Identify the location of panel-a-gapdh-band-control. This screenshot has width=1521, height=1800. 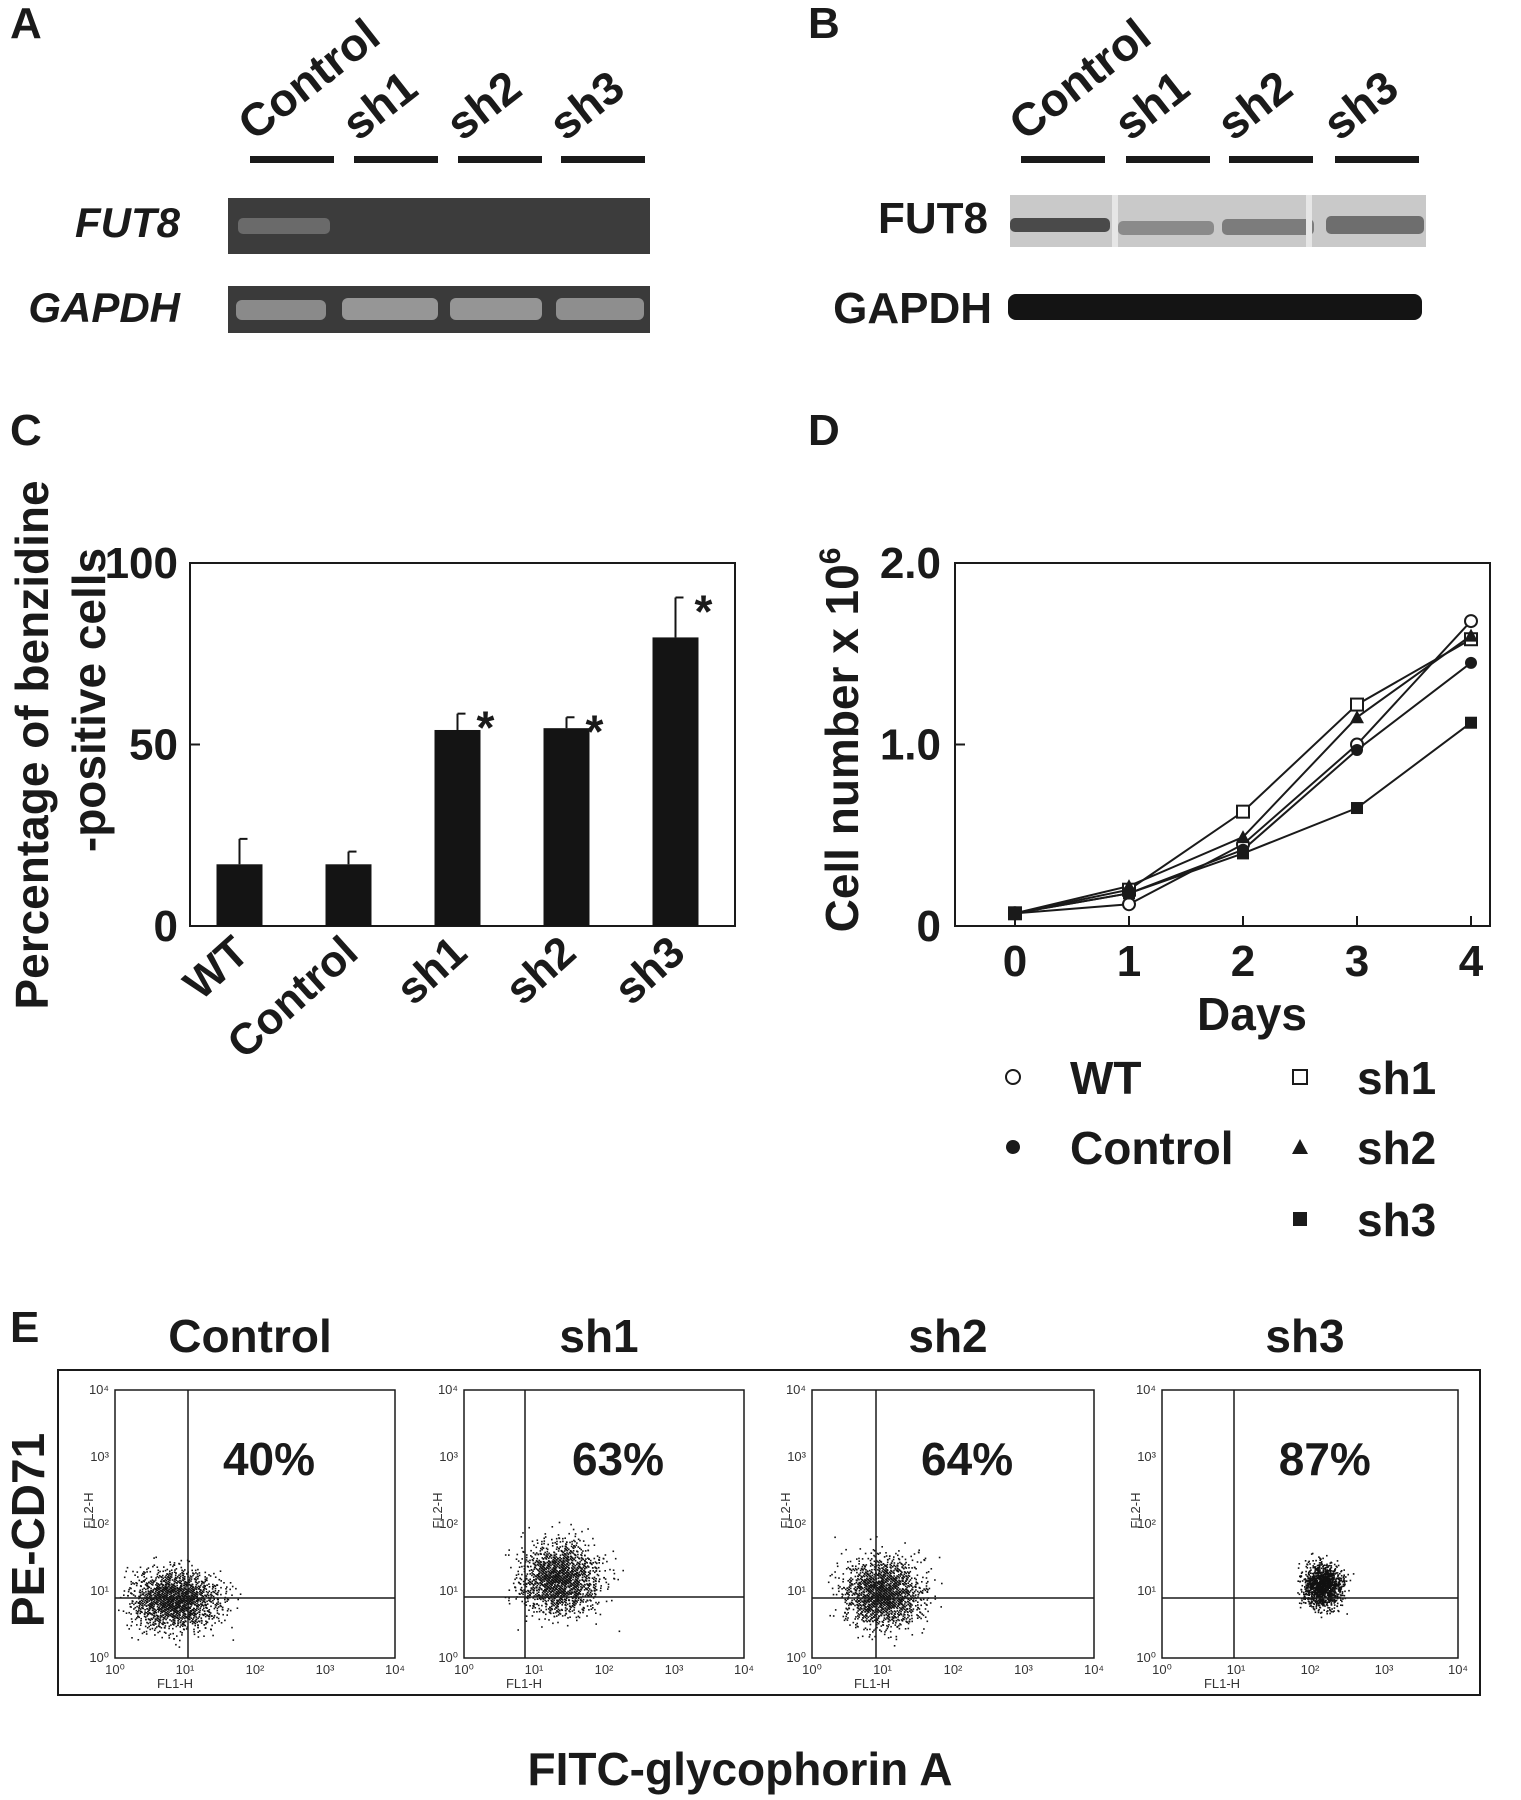
(281, 310).